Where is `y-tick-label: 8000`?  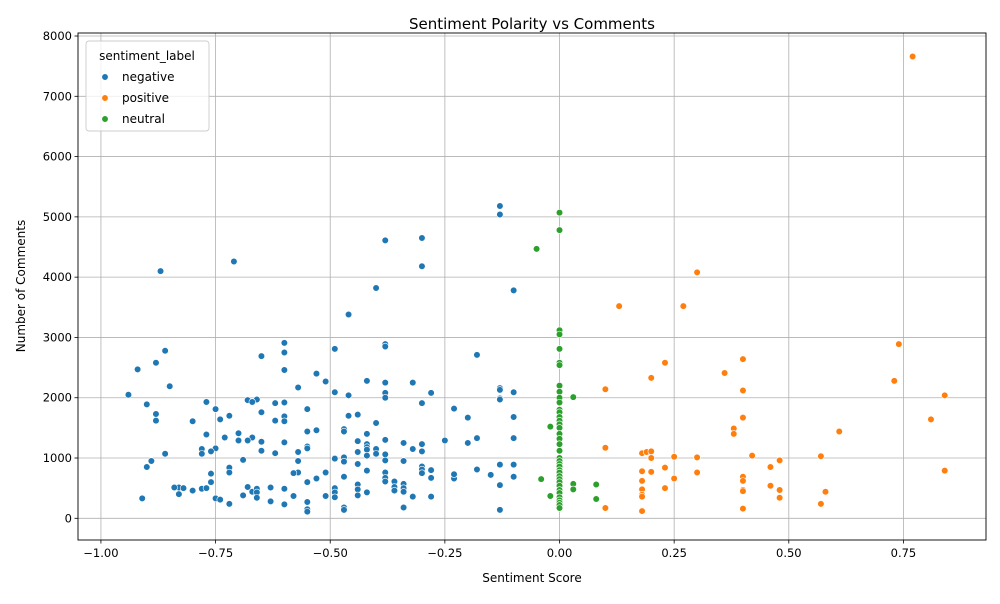
y-tick-label: 8000 is located at coordinates (57, 36).